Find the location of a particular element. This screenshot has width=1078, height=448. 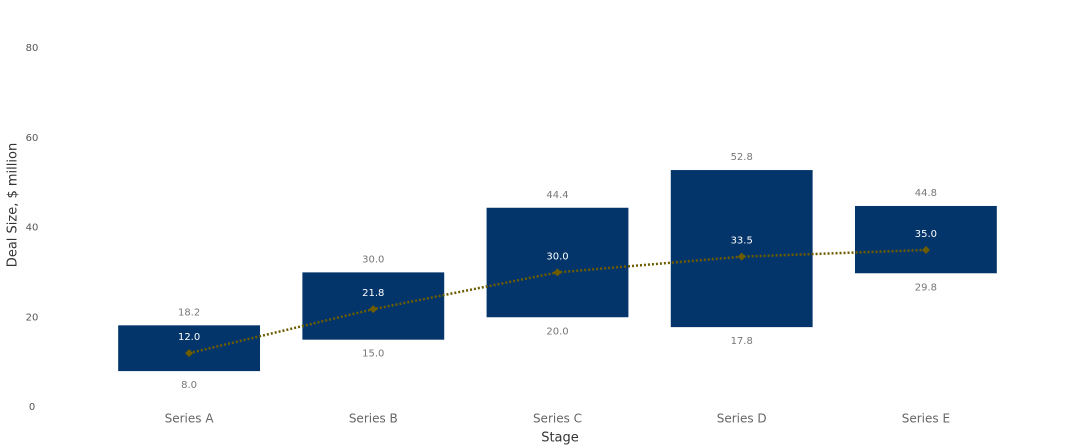

x-tick-label: Series C is located at coordinates (557, 419).